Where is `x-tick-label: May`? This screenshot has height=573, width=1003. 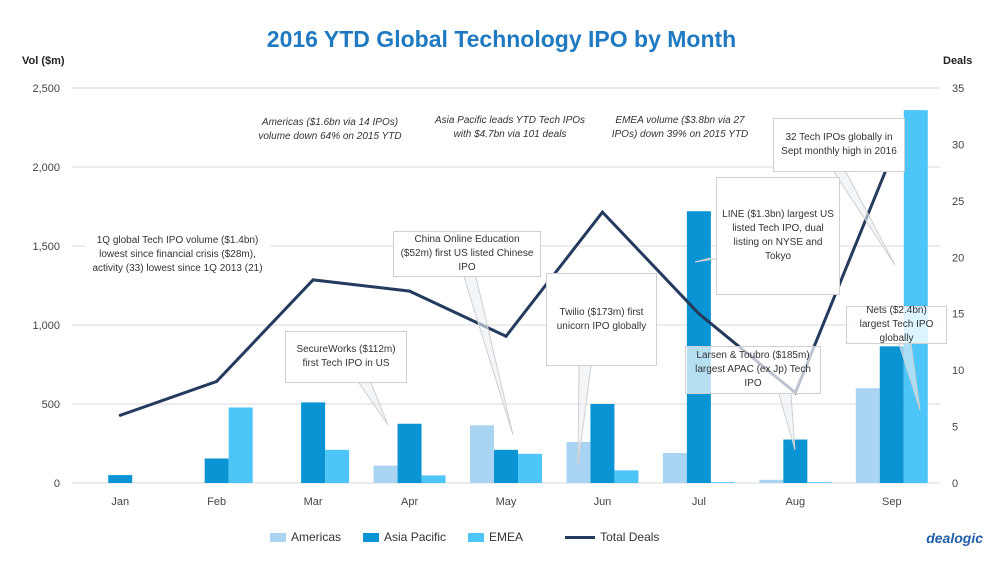
x-tick-label: May is located at coordinates (506, 502).